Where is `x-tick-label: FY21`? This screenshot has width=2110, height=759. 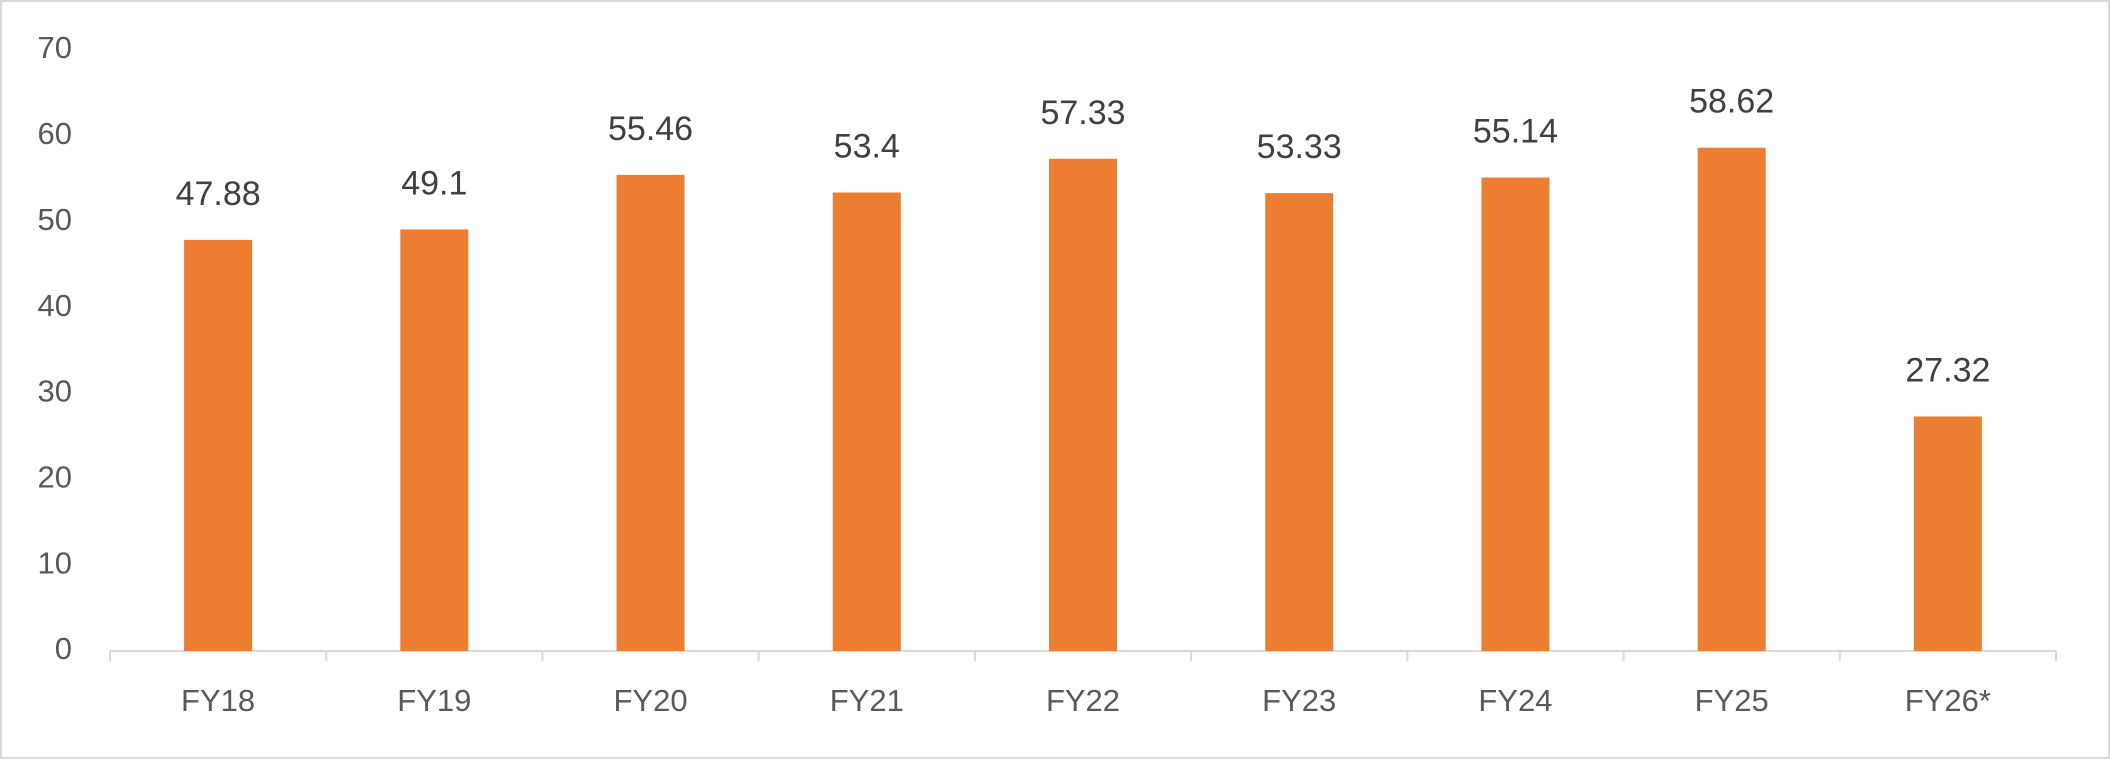
x-tick-label: FY21 is located at coordinates (867, 700).